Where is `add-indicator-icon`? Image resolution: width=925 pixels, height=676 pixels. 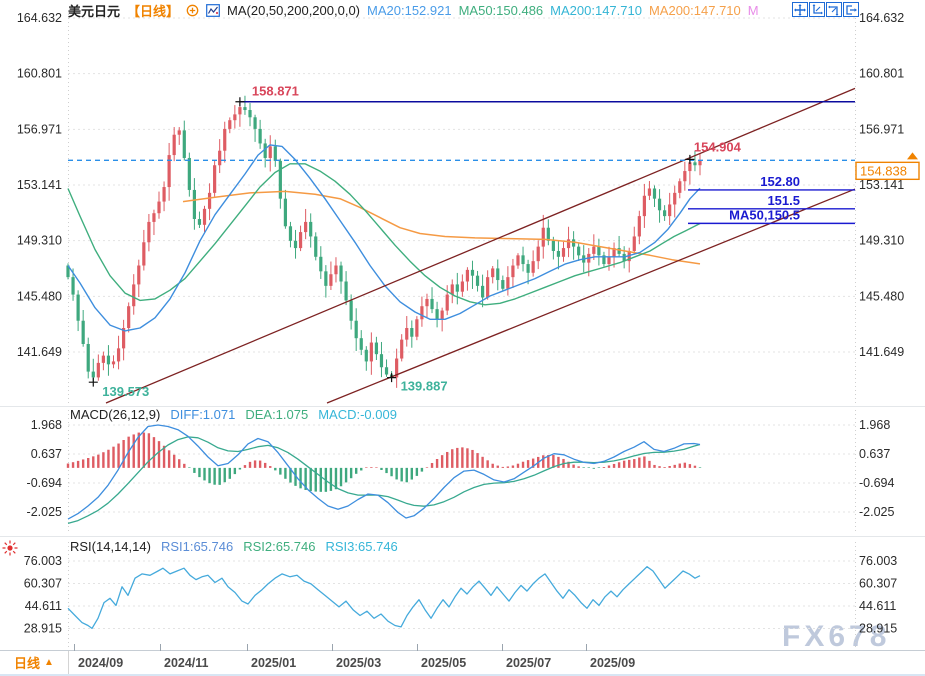 add-indicator-icon is located at coordinates (192, 10).